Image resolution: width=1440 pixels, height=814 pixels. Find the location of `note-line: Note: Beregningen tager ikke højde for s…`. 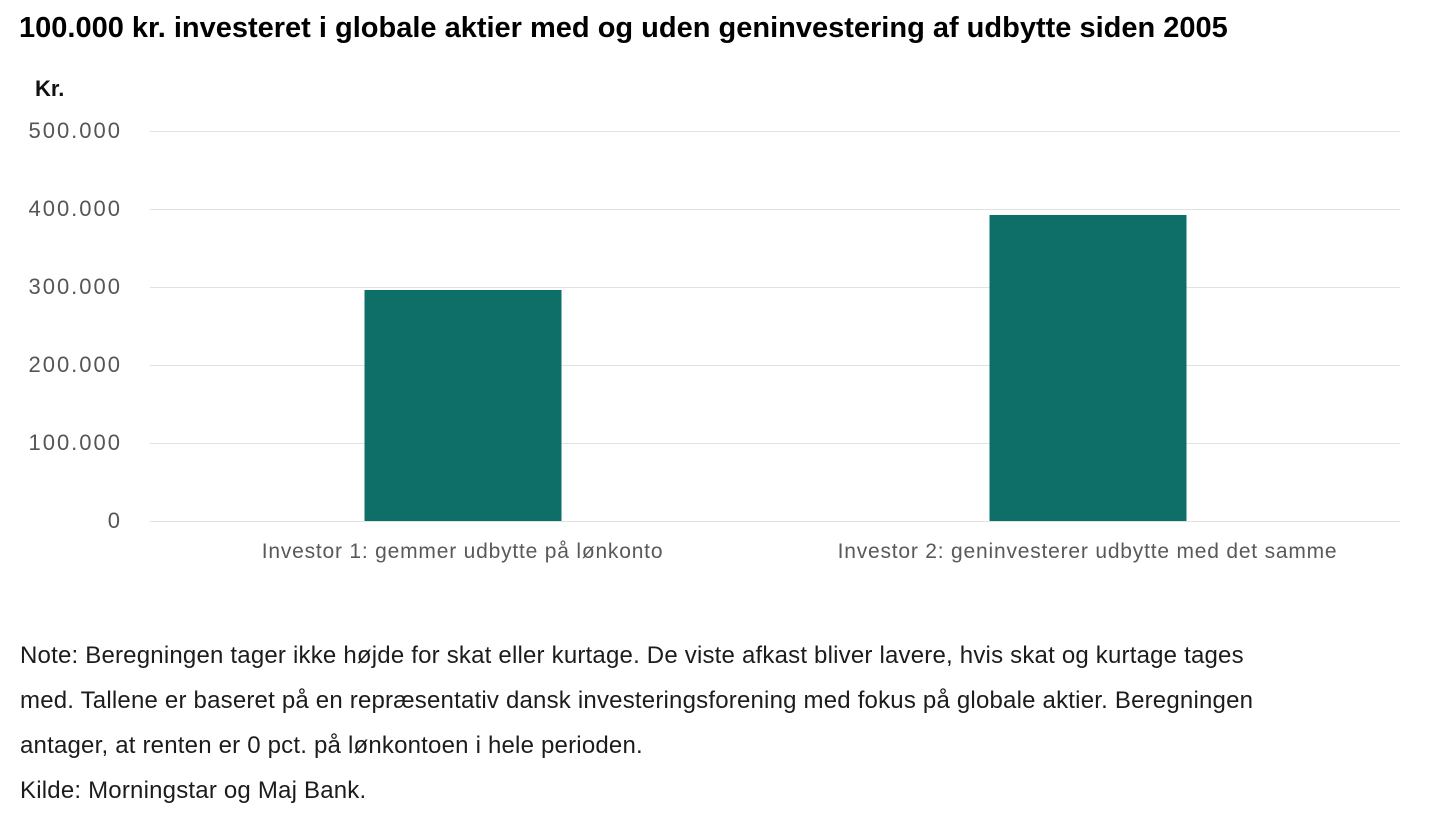

note-line: Note: Beregningen tager ikke højde for s… is located at coordinates (632, 655).